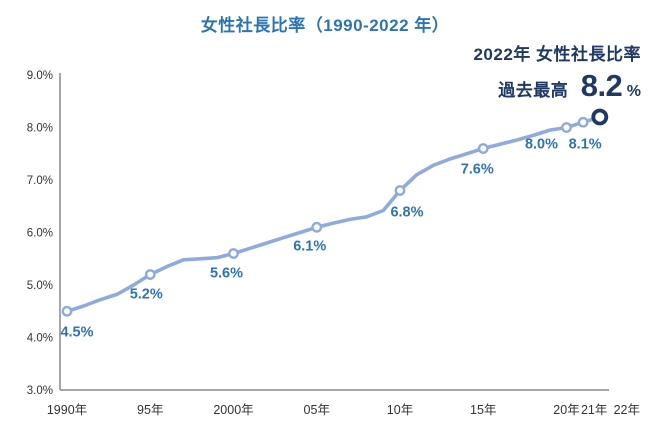  Describe the element at coordinates (566, 410) in the screenshot. I see `x-tick-label: 20年` at that location.